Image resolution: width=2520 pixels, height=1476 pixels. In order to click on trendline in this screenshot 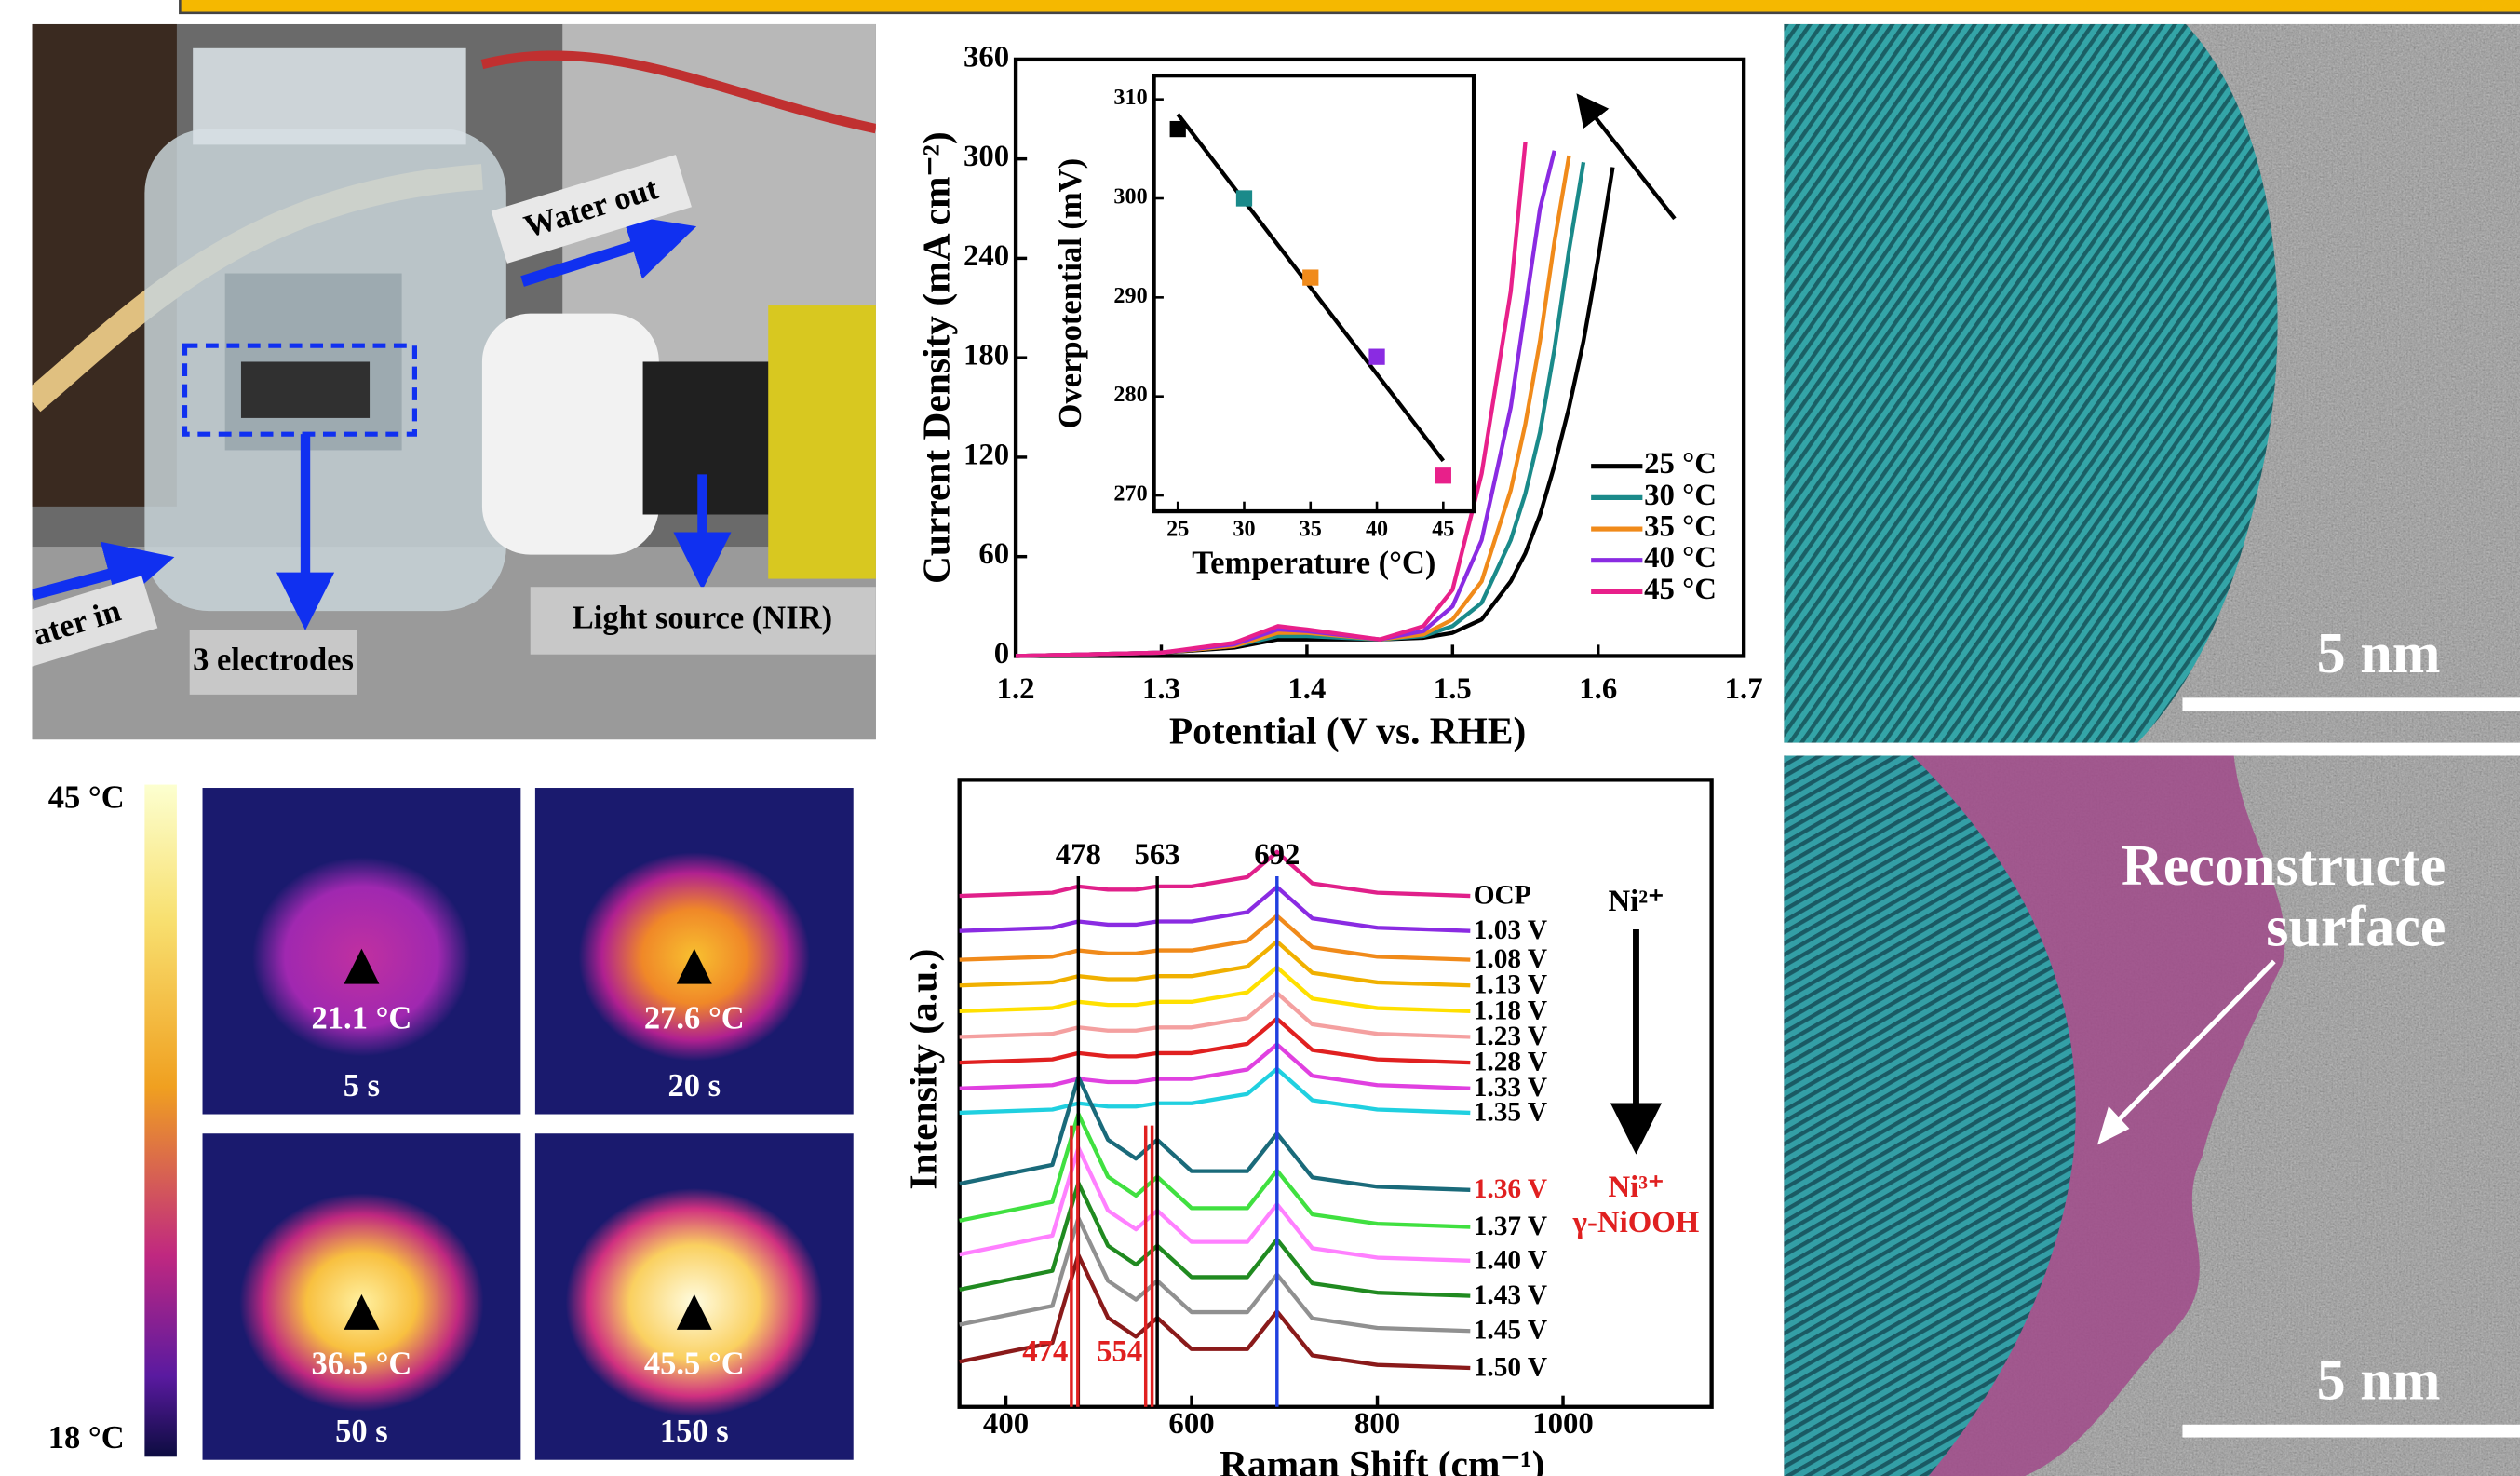, I will do `click(1311, 288)`.